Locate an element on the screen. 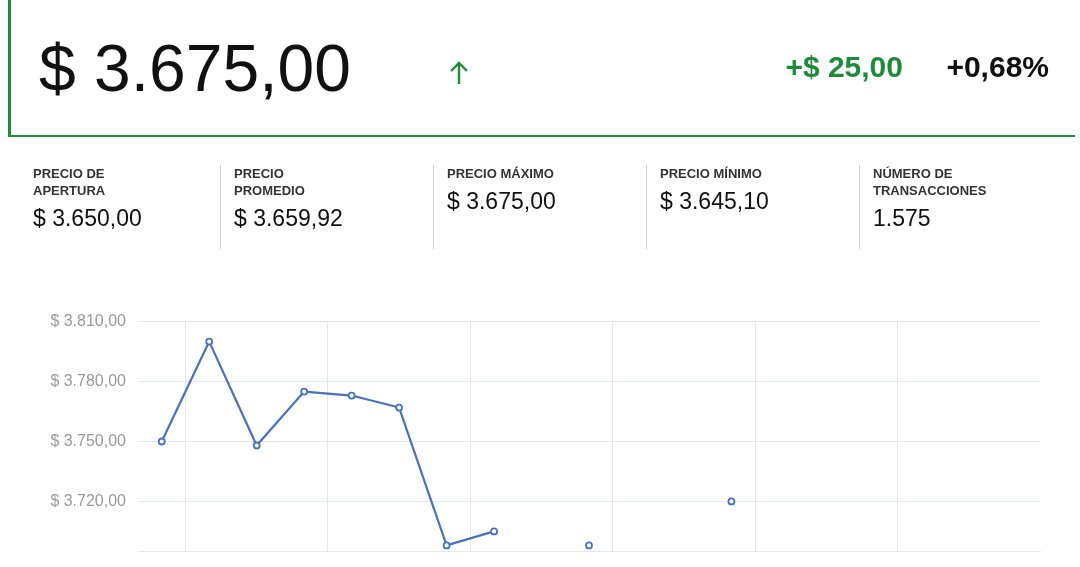 Image resolution: width=1080 pixels, height=567 pixels. text: PRECIO MÍNIMO is located at coordinates (711, 173).